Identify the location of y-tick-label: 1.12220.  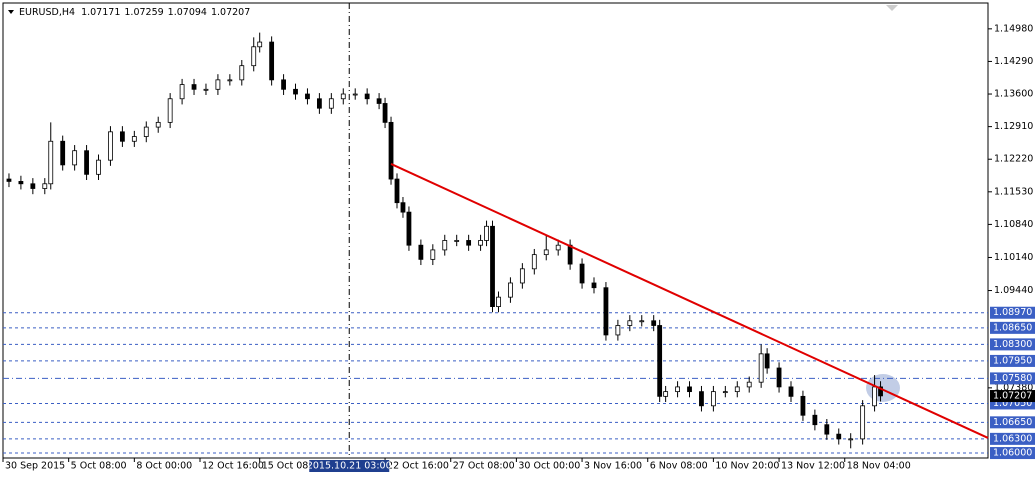
(1013, 159).